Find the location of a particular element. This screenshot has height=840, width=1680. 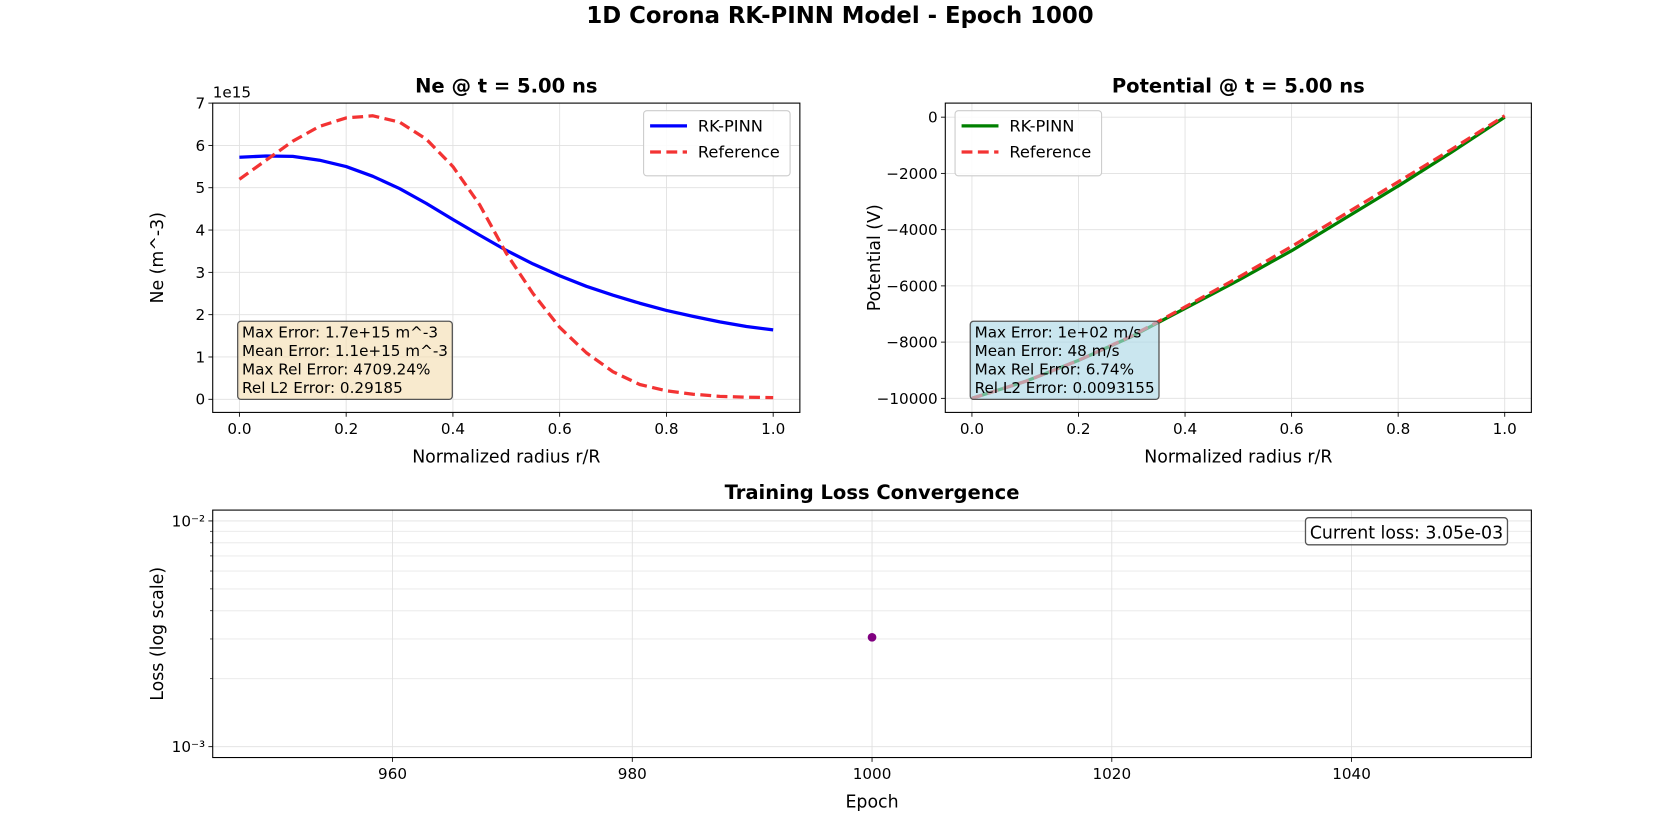

y-tick-label: 10⁻³ is located at coordinates (188, 747).